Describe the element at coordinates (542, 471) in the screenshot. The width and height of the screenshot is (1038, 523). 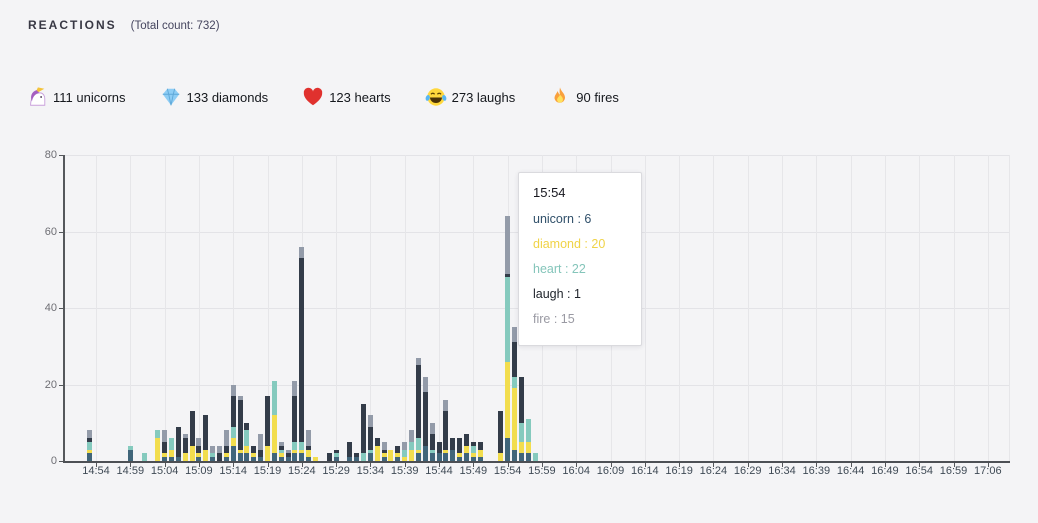
I see `x-axis-label: 15:59` at that location.